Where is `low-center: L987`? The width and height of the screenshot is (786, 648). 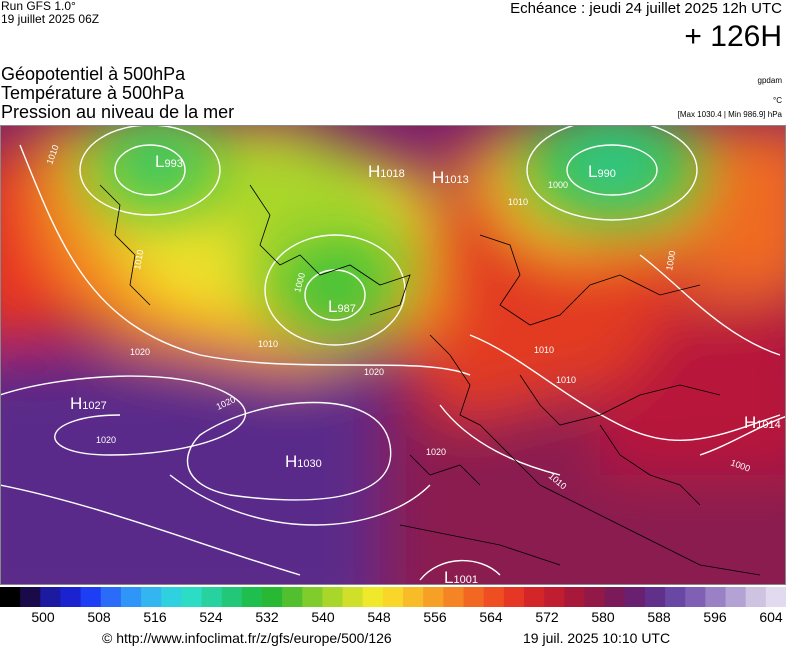
low-center: L987 is located at coordinates (342, 306).